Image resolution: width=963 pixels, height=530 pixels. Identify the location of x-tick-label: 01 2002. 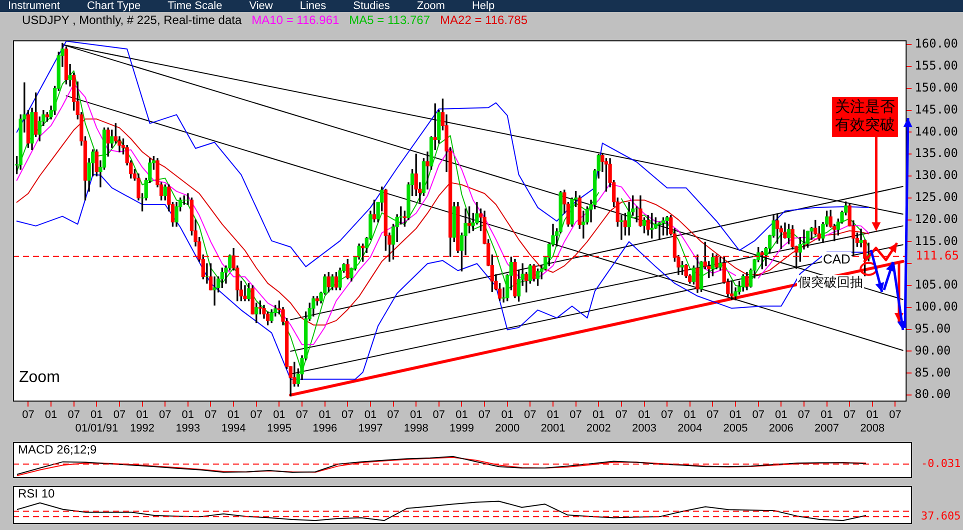
(598, 421).